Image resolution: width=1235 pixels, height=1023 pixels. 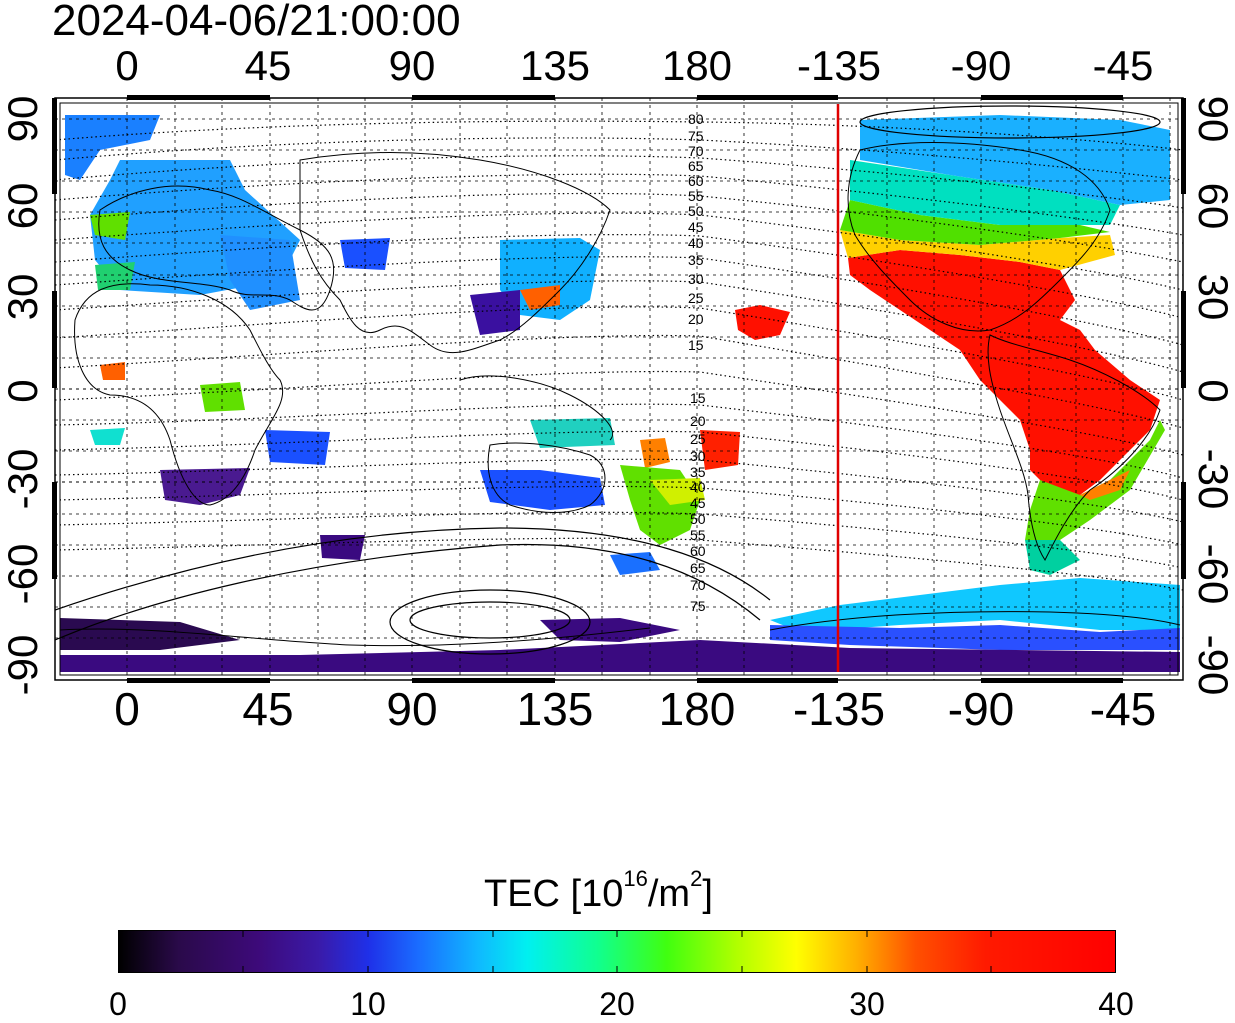 What do you see at coordinates (1123, 65) in the screenshot?
I see `top-lon-label: -45` at bounding box center [1123, 65].